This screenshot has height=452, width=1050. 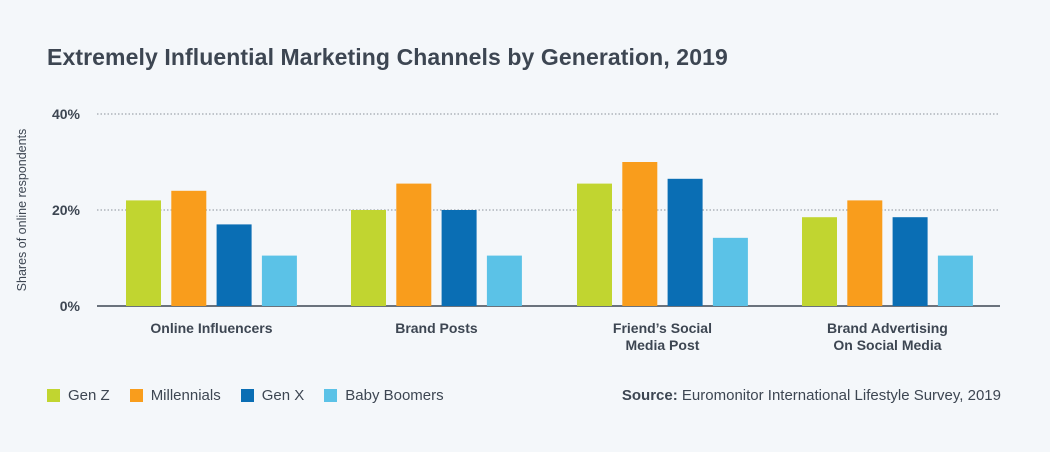 What do you see at coordinates (283, 395) in the screenshot?
I see `legend-label: Gen X` at bounding box center [283, 395].